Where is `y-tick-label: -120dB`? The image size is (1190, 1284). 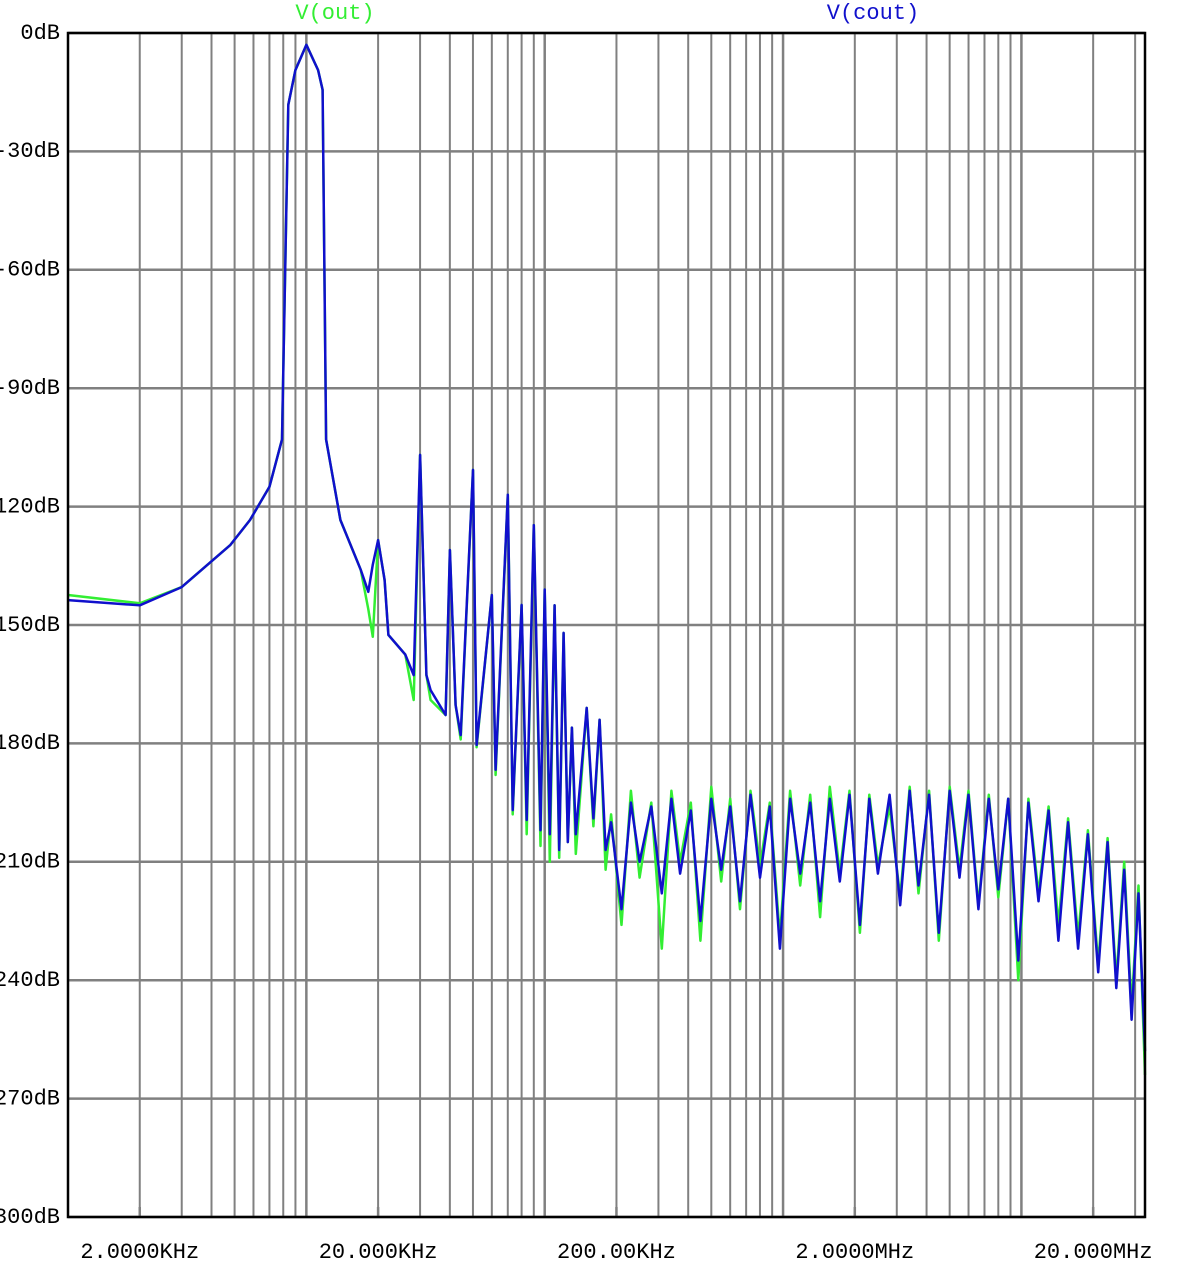 y-tick-label: -120dB is located at coordinates (30, 506).